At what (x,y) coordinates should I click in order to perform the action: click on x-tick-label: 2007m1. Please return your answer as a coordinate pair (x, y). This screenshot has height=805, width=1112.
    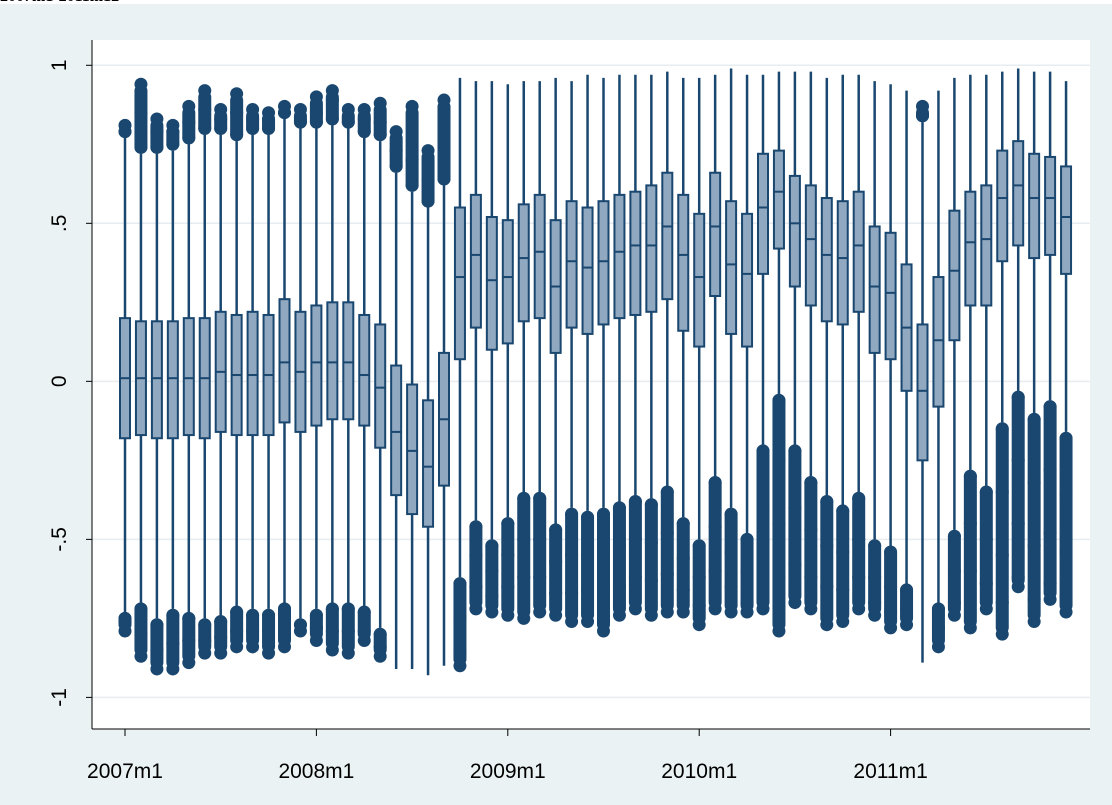
    Looking at the image, I should click on (125, 771).